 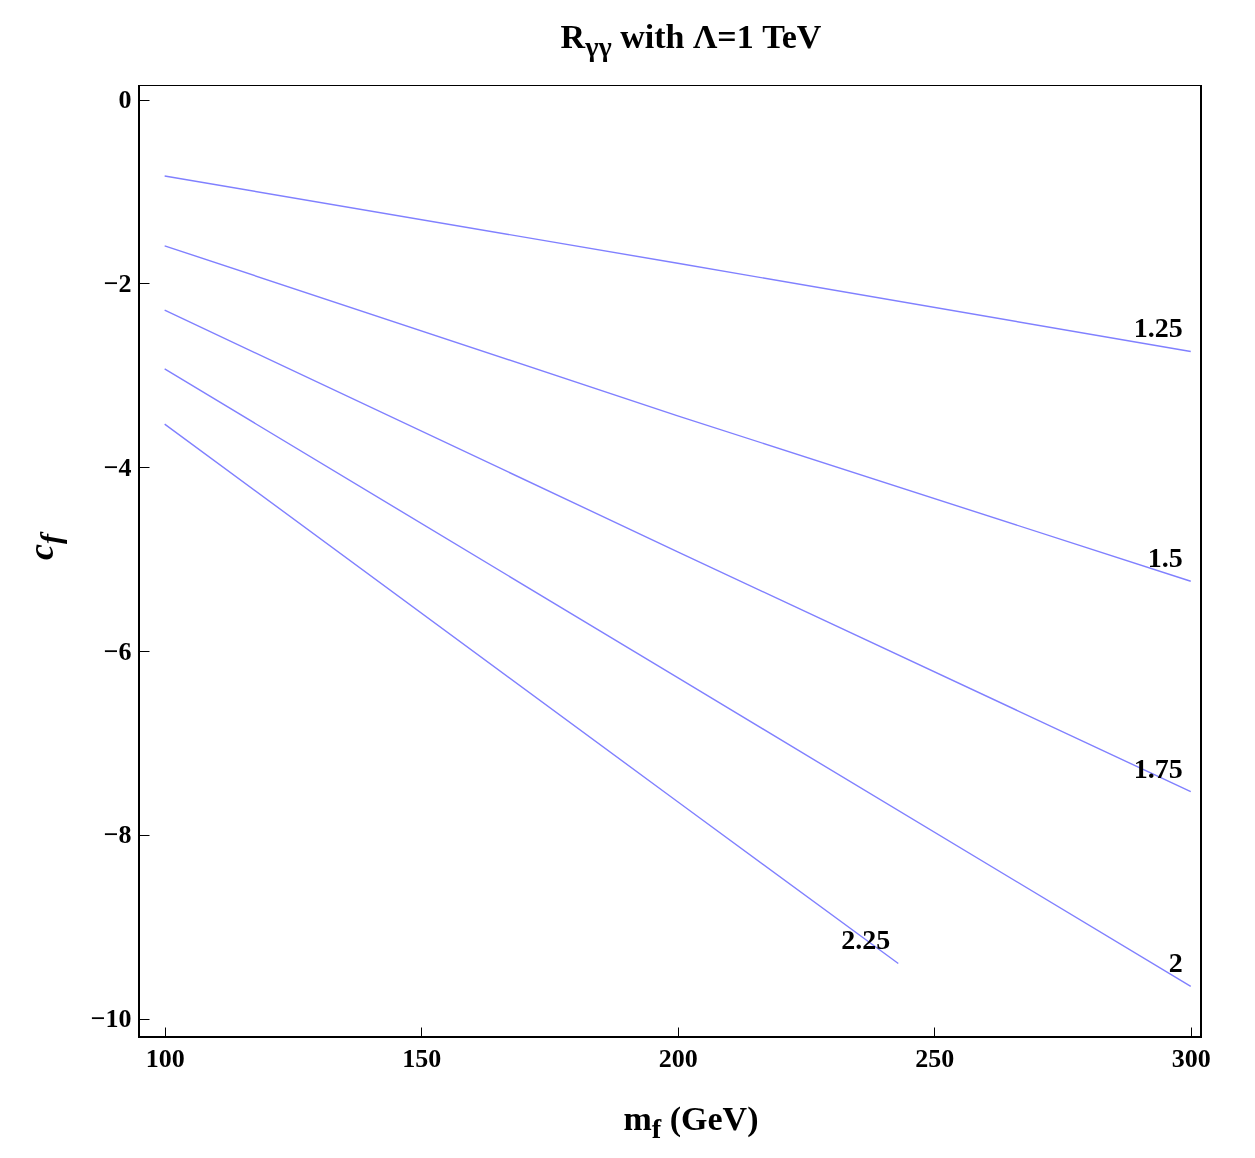 I want to click on y-tick-label: −10, so click(x=111, y=1019).